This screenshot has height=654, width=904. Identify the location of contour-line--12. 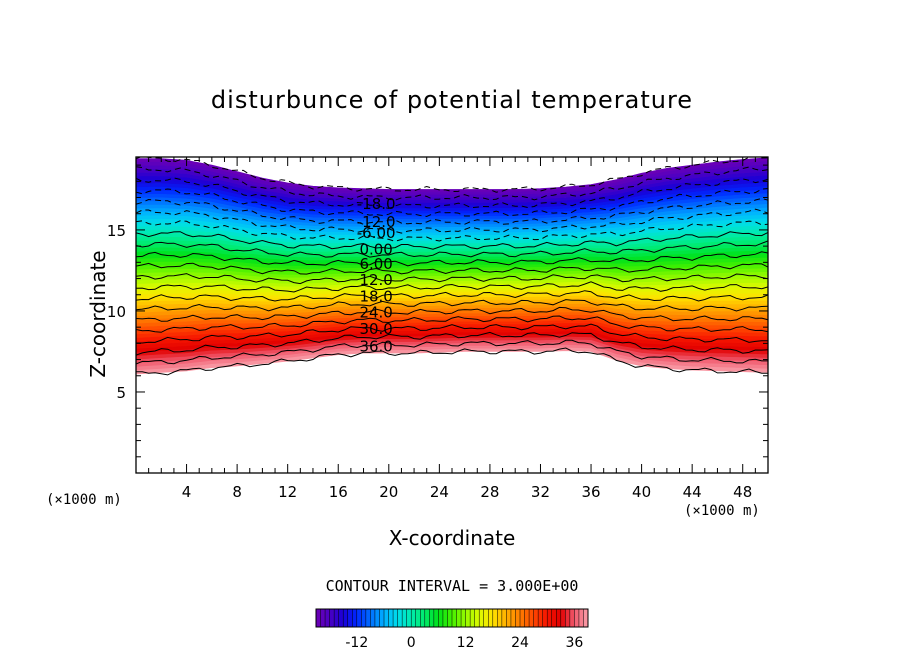
(452, 203).